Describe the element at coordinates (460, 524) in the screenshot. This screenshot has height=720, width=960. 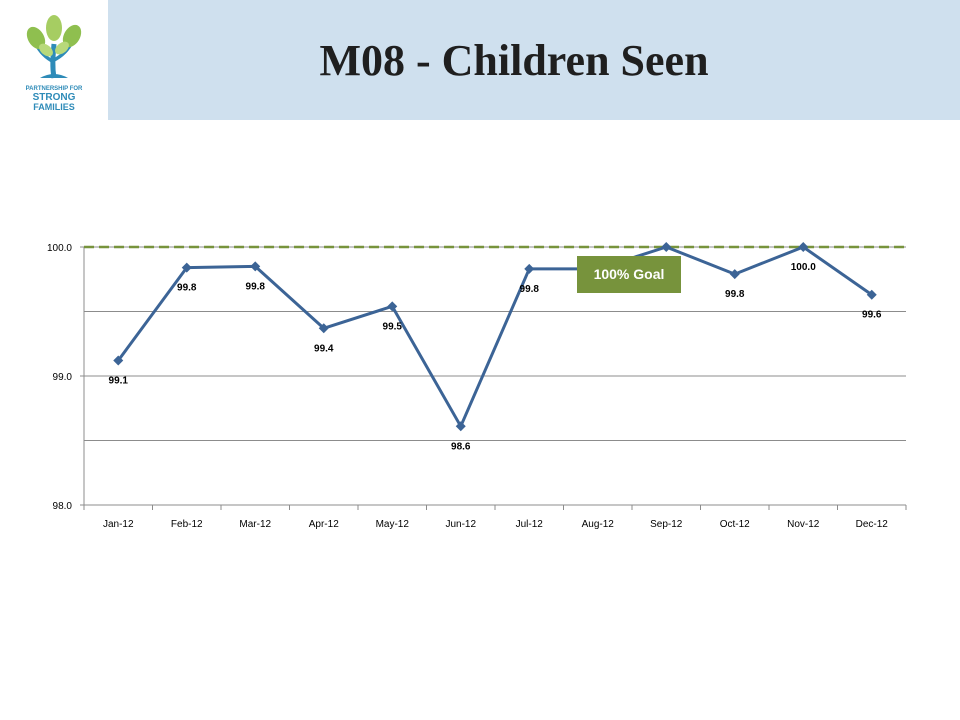
I see `x-tick-label: Jun-12` at that location.